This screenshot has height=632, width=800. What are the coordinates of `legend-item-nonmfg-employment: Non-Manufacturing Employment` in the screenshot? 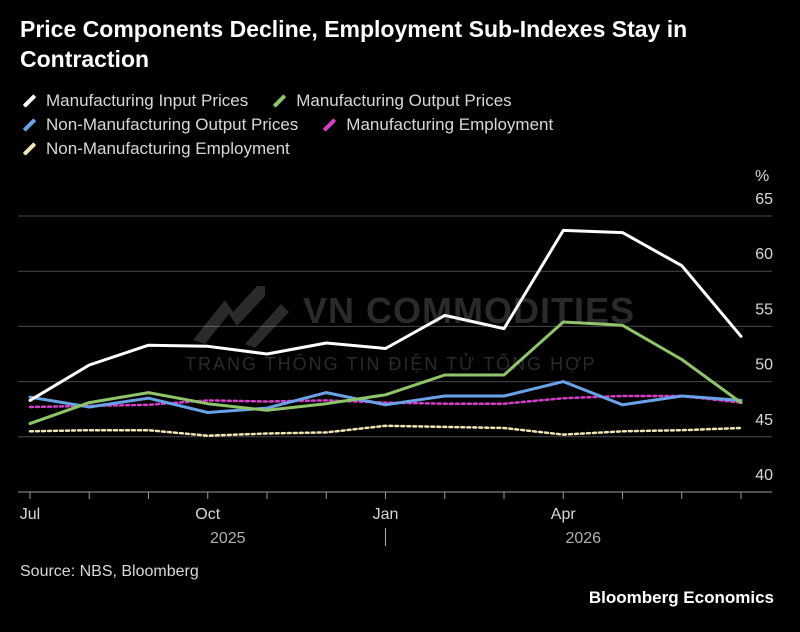 It's located at (155, 149).